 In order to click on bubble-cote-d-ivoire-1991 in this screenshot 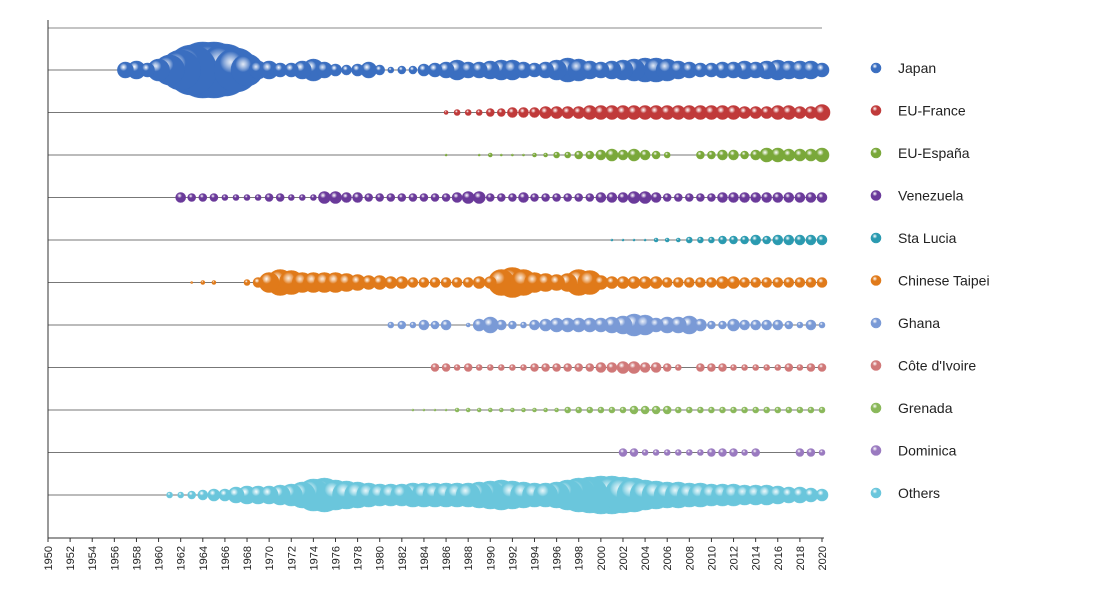, I will do `click(501, 367)`.